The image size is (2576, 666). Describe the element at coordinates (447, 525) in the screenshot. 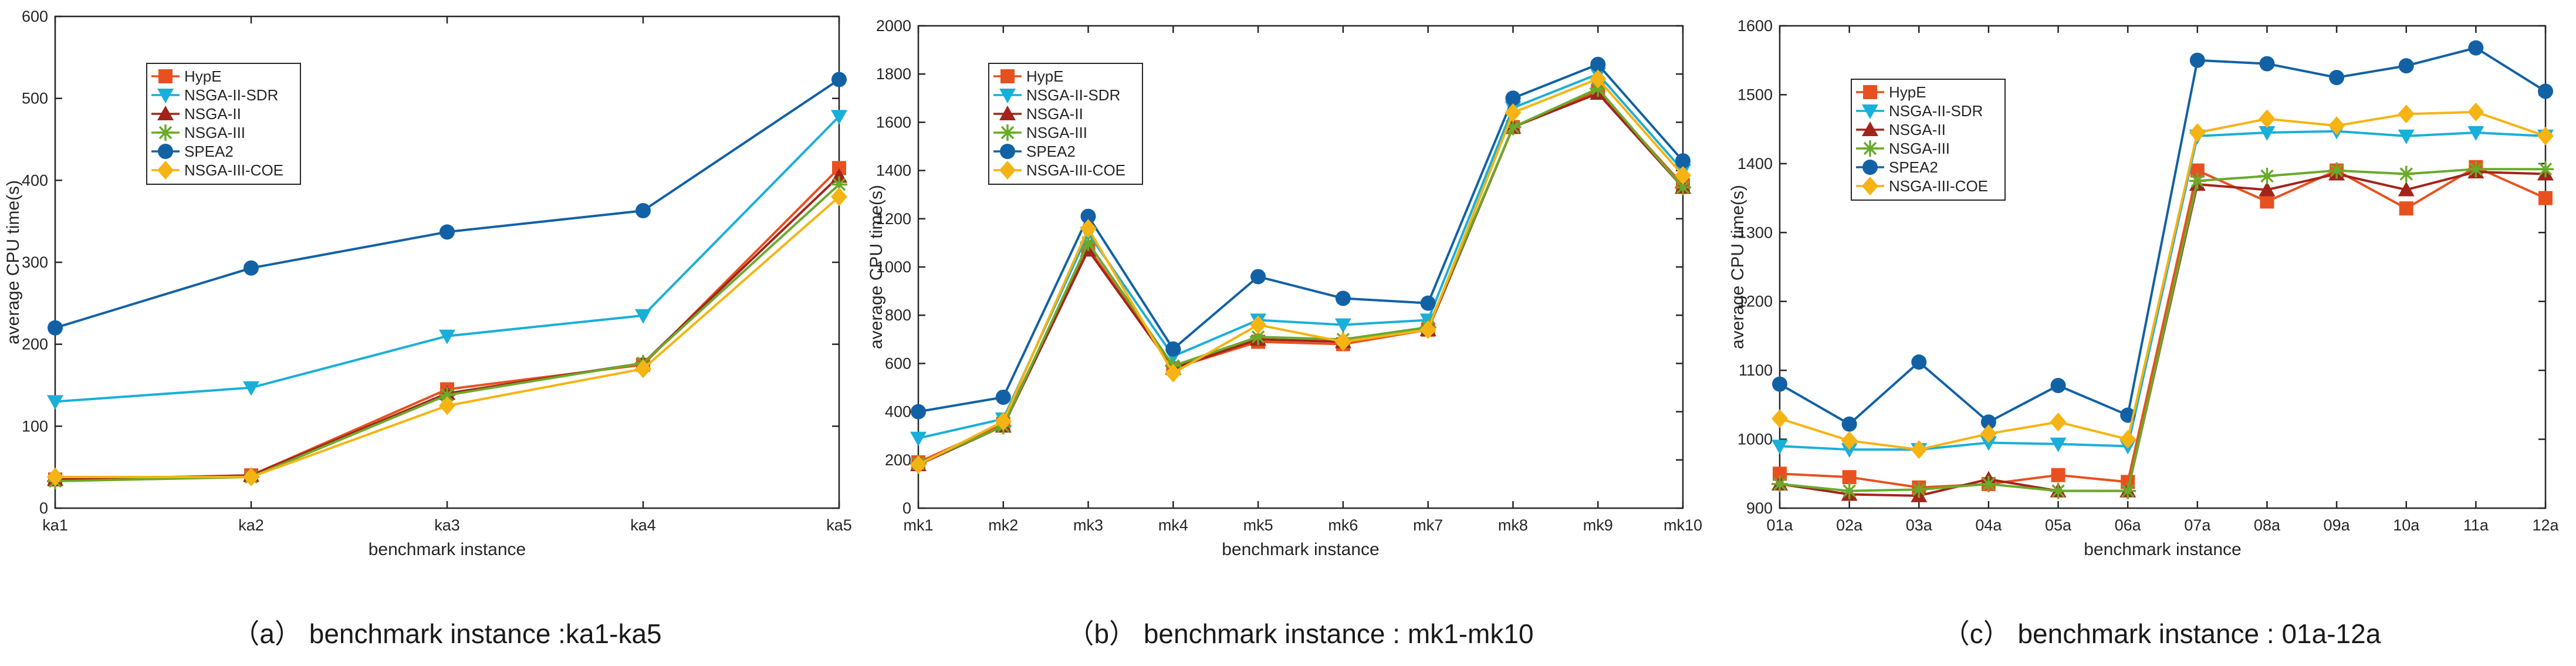

I see `x-tick-label: ka3` at that location.